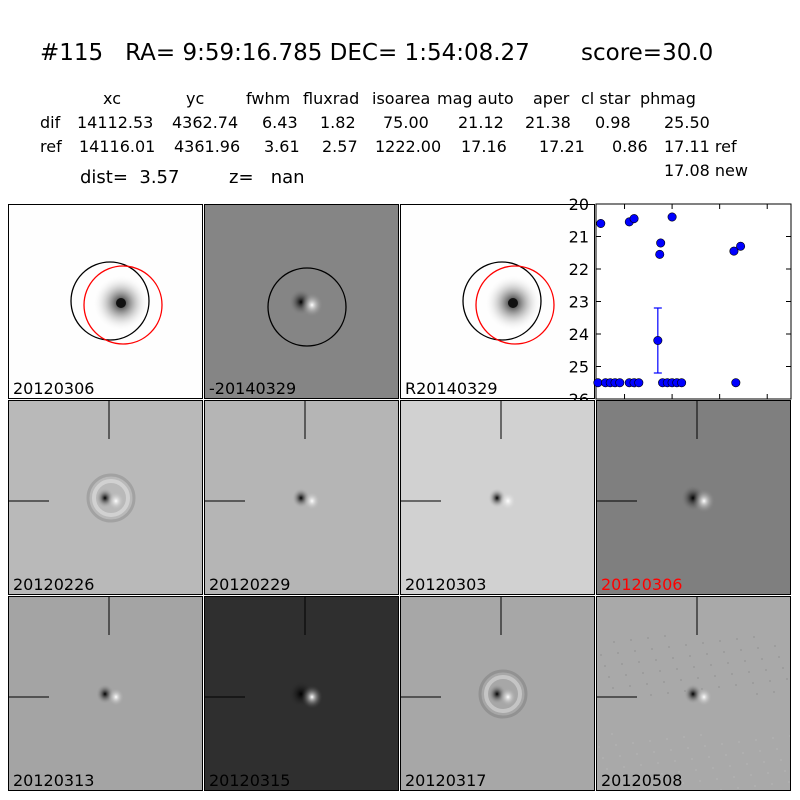 This screenshot has width=800, height=800. Describe the element at coordinates (548, 122) in the screenshot. I see `table-cell: 21.38` at that location.